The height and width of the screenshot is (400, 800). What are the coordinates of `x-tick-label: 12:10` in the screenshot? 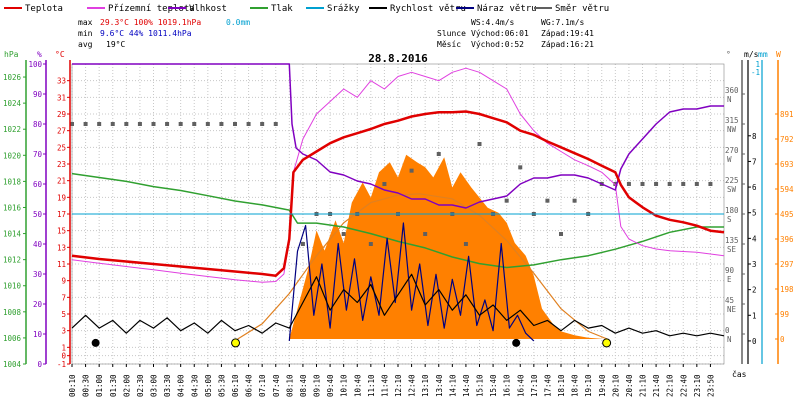 It's located at (398, 385).